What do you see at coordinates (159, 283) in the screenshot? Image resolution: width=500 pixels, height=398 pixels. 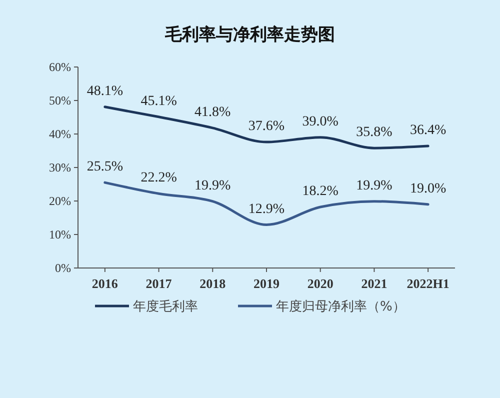 I see `x-tick-label: 2017` at bounding box center [159, 283].